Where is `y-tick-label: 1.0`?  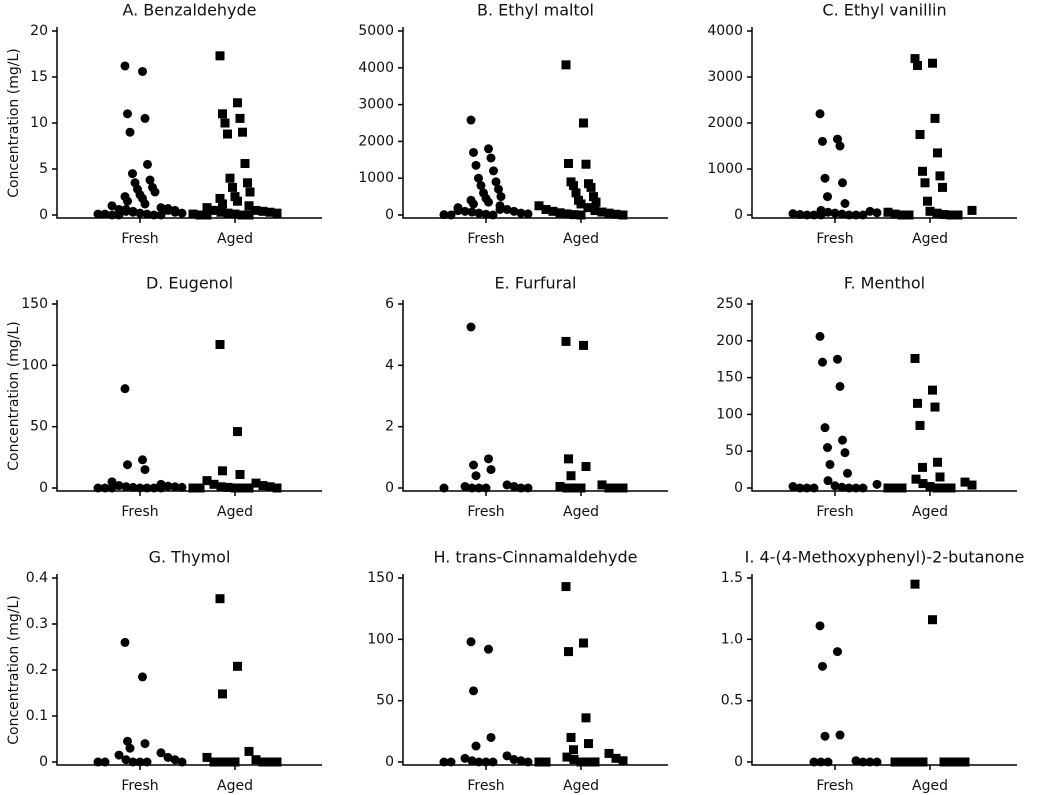
y-tick-label: 1.0 is located at coordinates (732, 639).